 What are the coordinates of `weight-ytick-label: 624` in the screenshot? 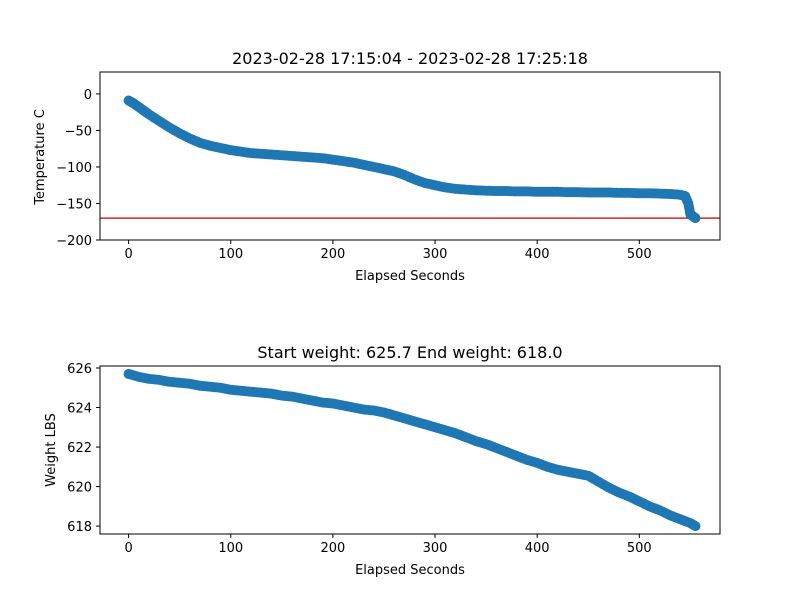 It's located at (79, 409).